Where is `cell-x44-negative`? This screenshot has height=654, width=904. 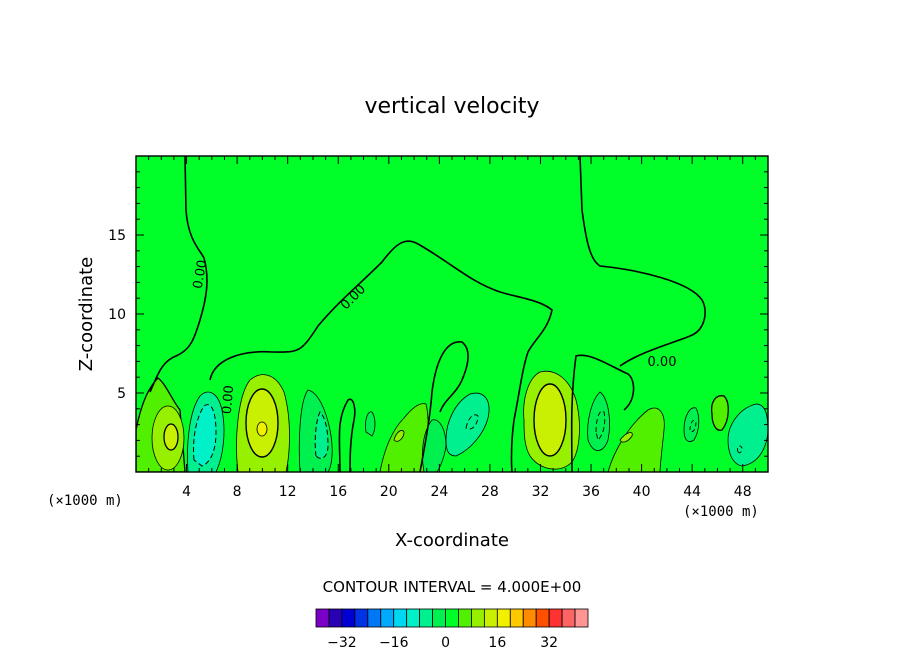
cell-x44-negative is located at coordinates (691, 424).